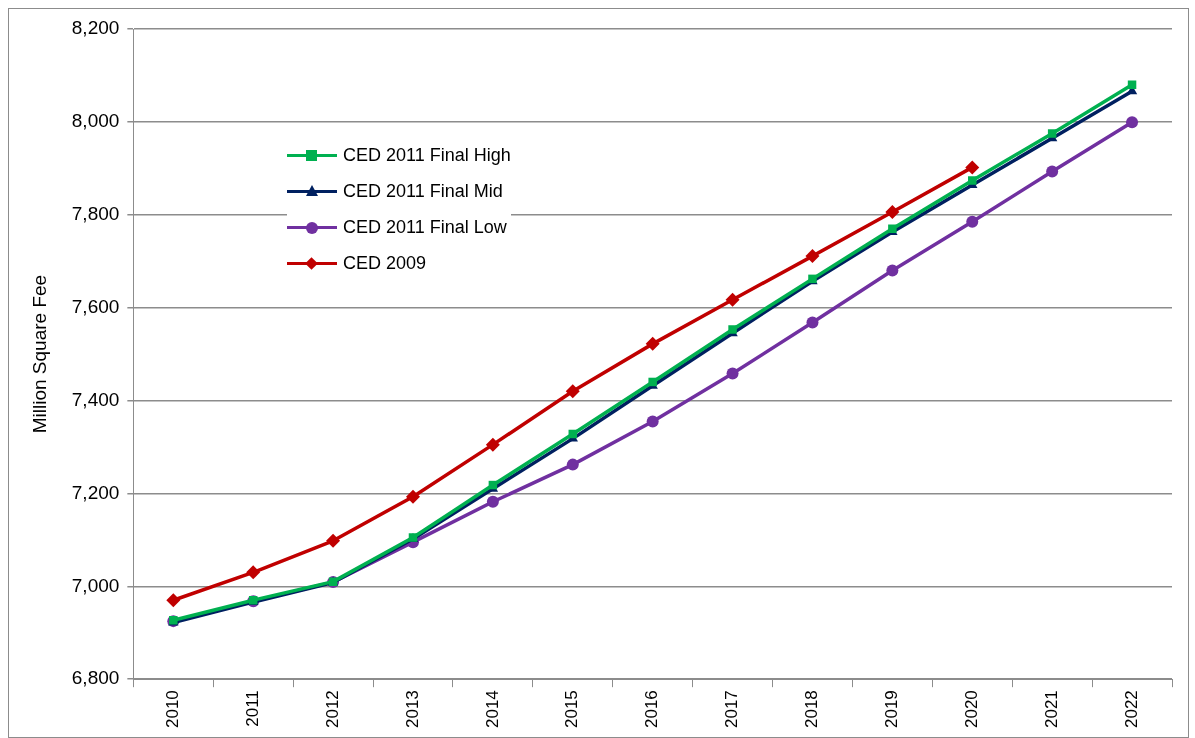 This screenshot has width=1195, height=738. What do you see at coordinates (652, 709) in the screenshot?
I see `x-tick-label: 2016` at bounding box center [652, 709].